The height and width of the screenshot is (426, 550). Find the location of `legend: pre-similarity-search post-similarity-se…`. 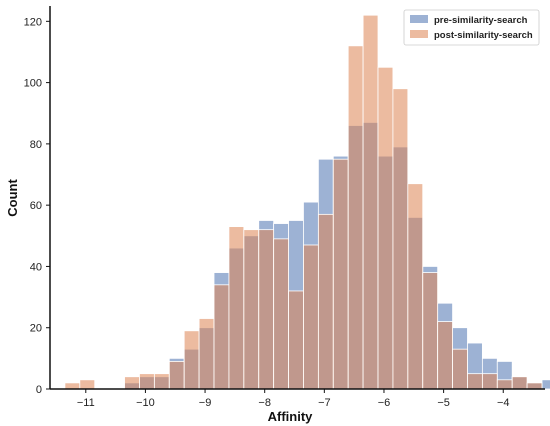

legend: pre-similarity-search post-similarity-se… is located at coordinates (471, 27).